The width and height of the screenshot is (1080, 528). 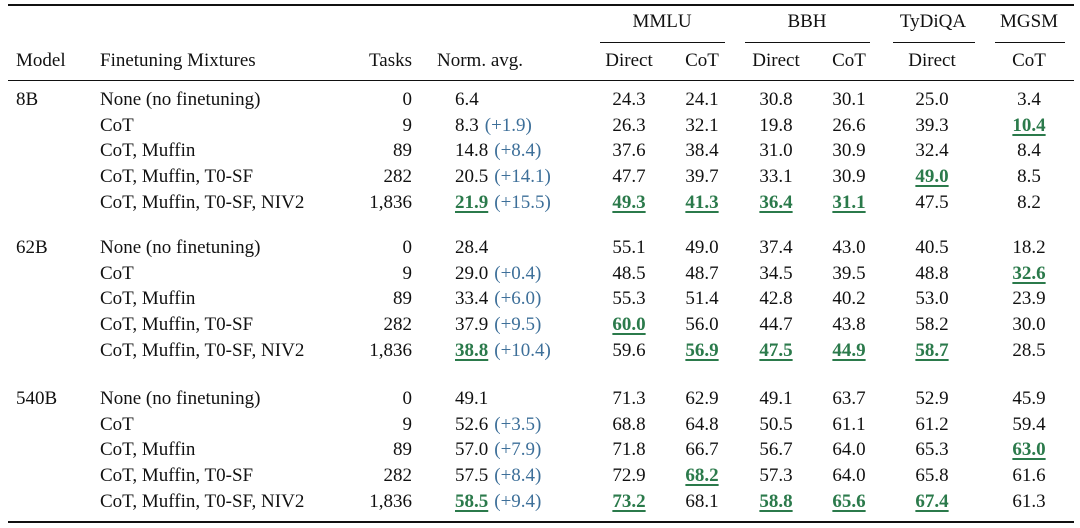 What do you see at coordinates (522, 350) in the screenshot?
I see `norm-avg-delta: (+10.4)` at bounding box center [522, 350].